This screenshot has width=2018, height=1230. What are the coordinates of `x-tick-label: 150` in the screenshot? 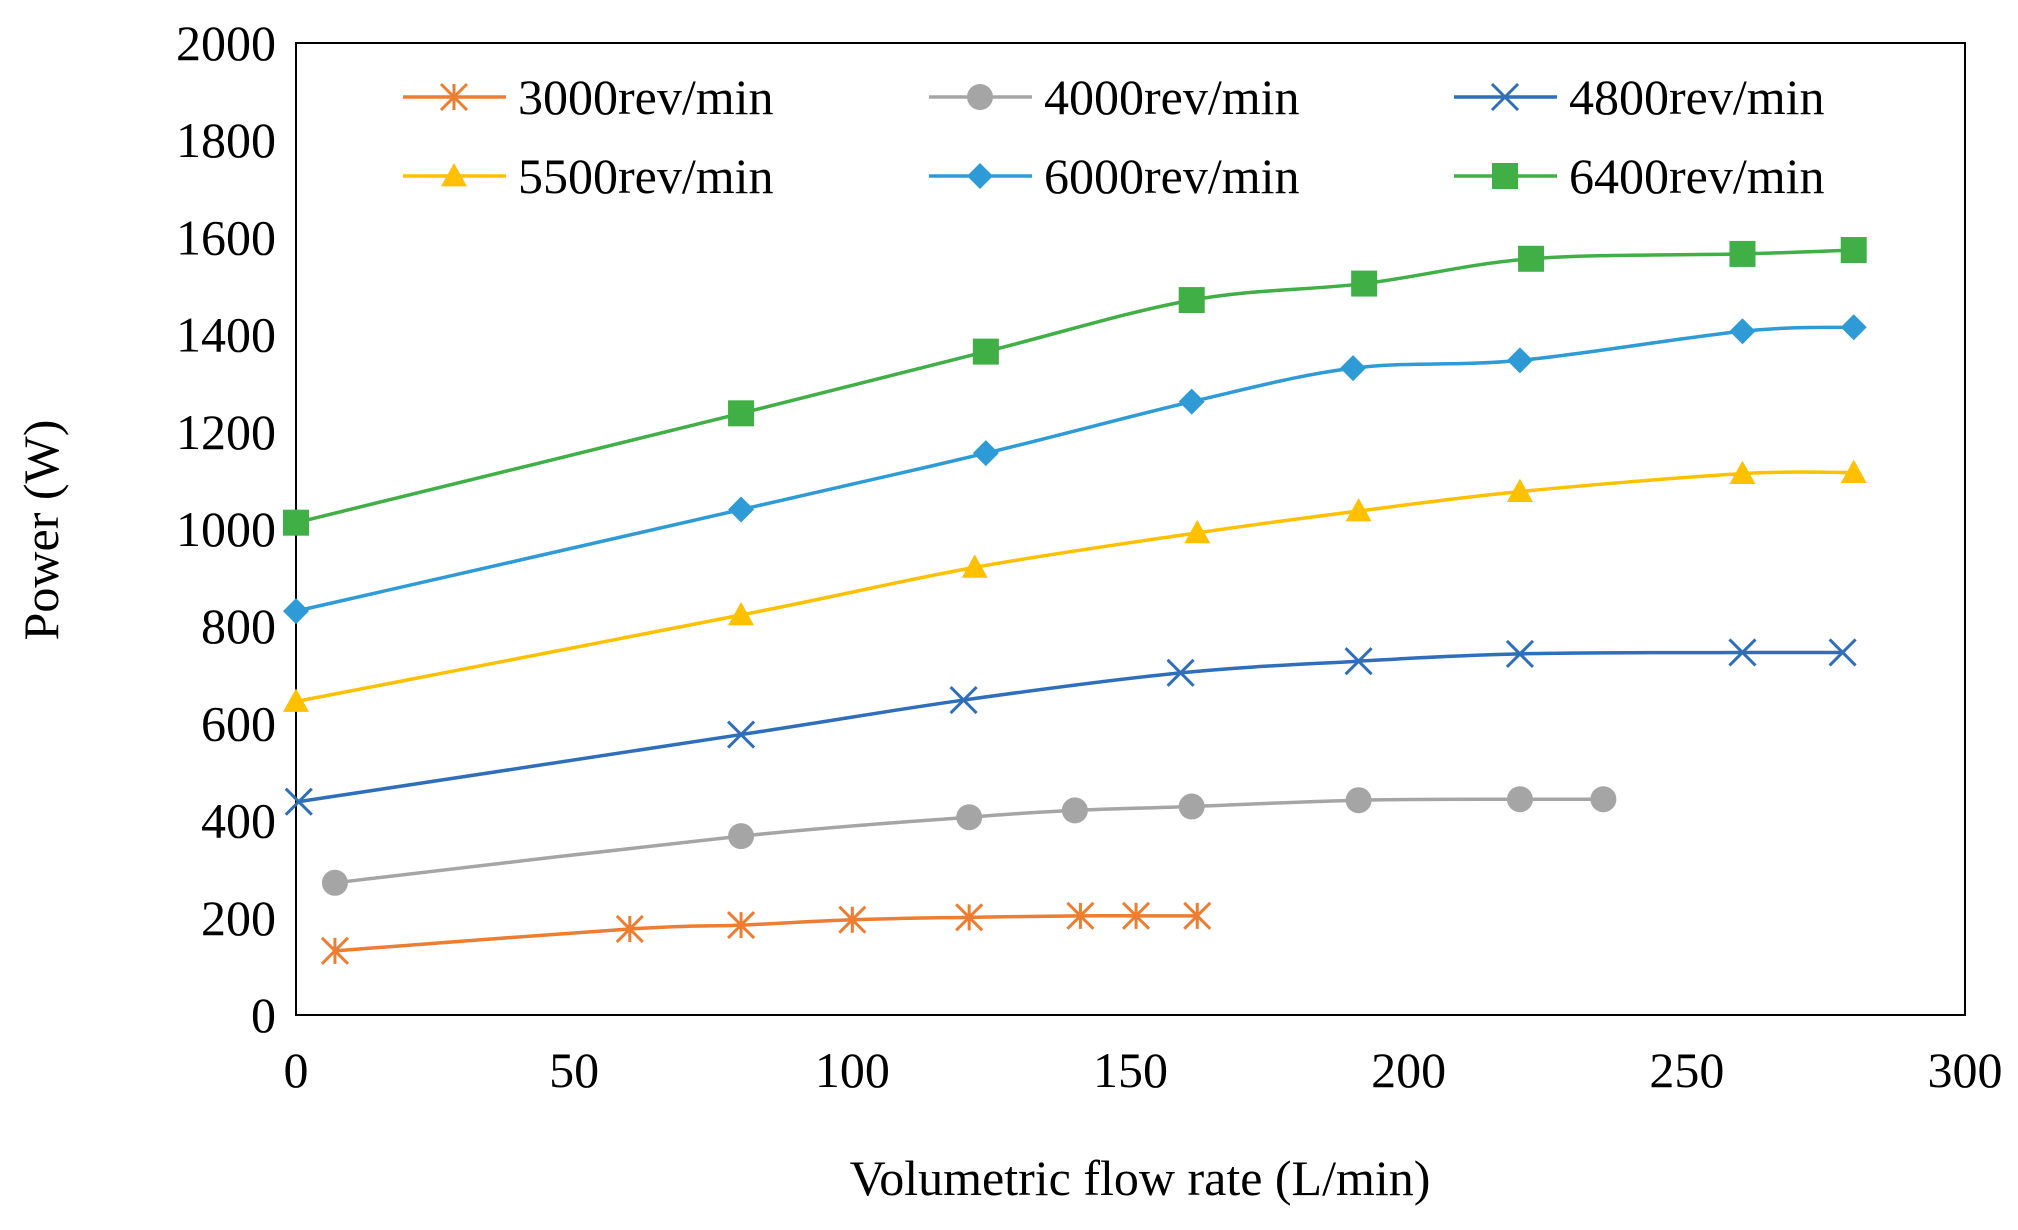 It's located at (1130, 1070).